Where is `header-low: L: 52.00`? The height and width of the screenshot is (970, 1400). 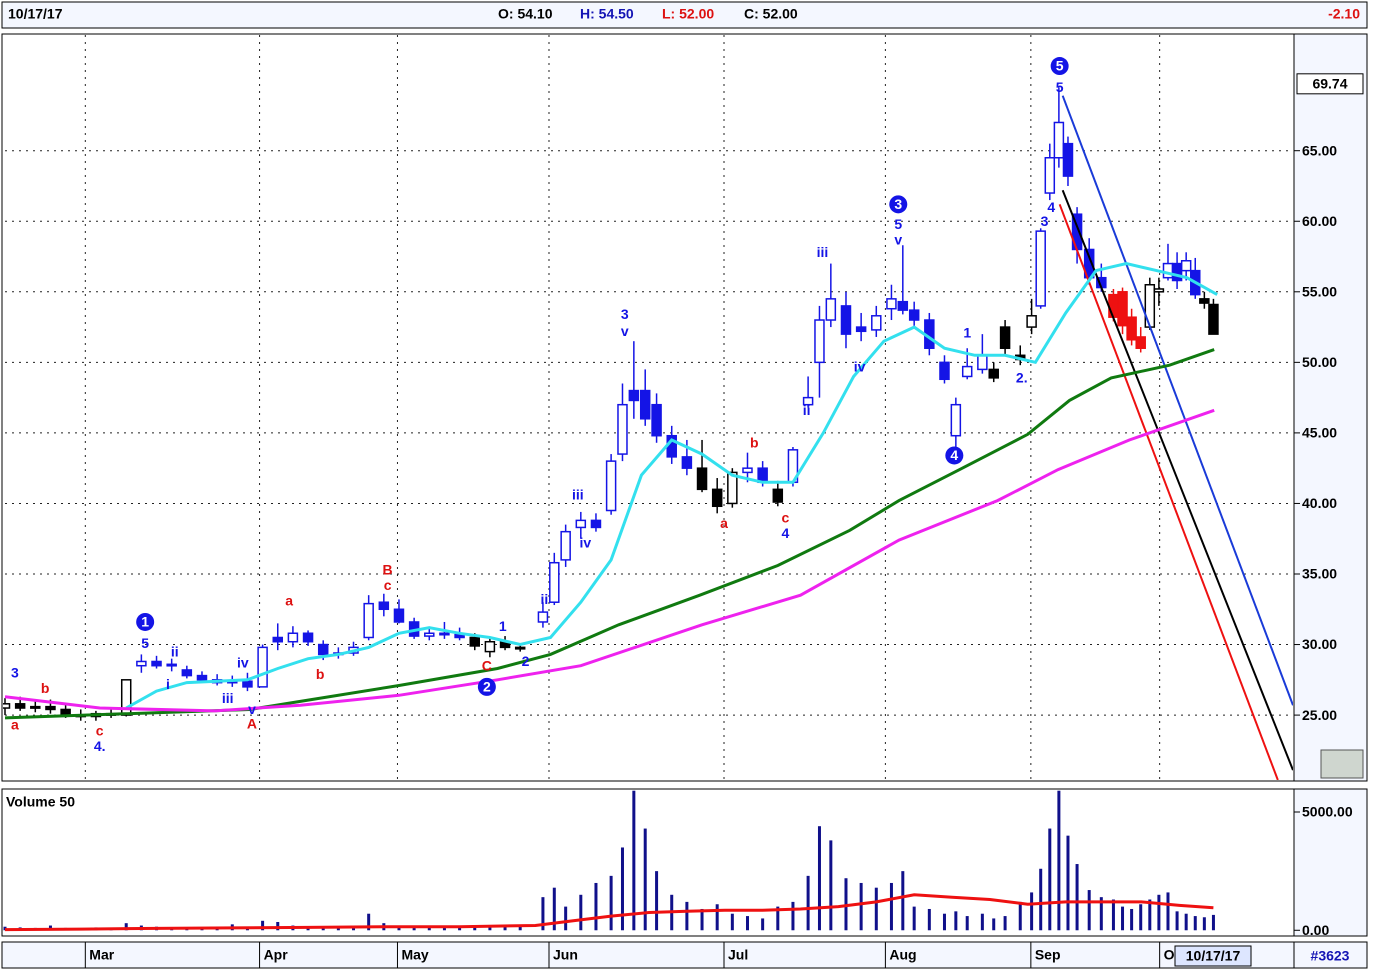
header-low: L: 52.00 is located at coordinates (688, 14).